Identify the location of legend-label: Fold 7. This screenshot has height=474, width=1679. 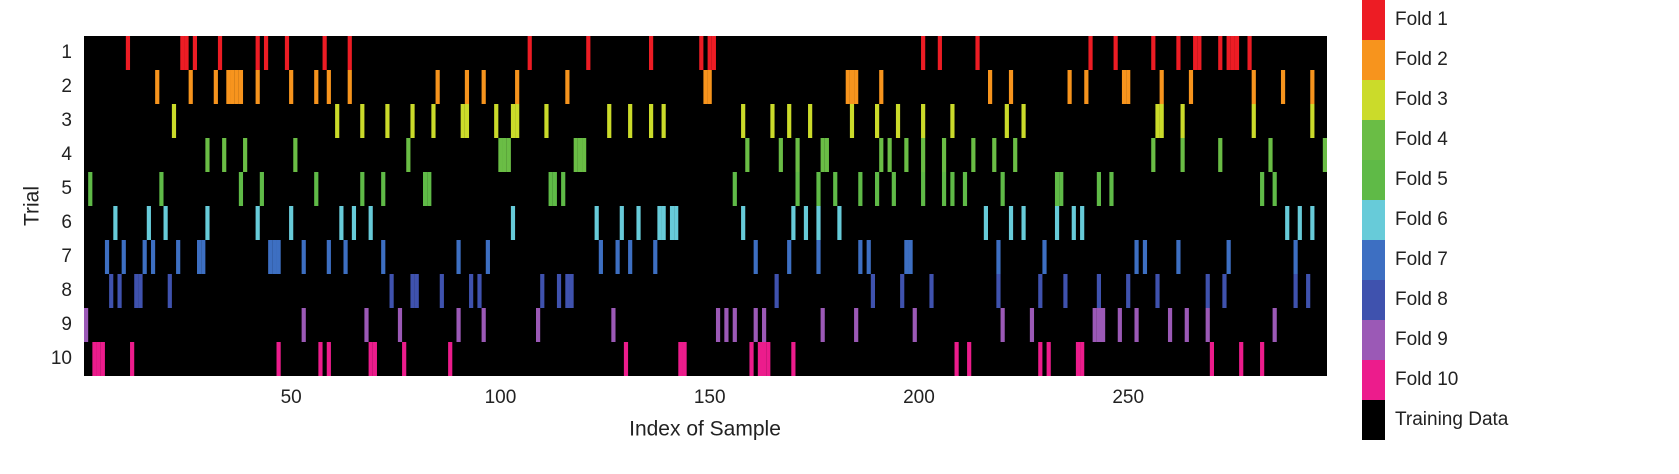
(1421, 259).